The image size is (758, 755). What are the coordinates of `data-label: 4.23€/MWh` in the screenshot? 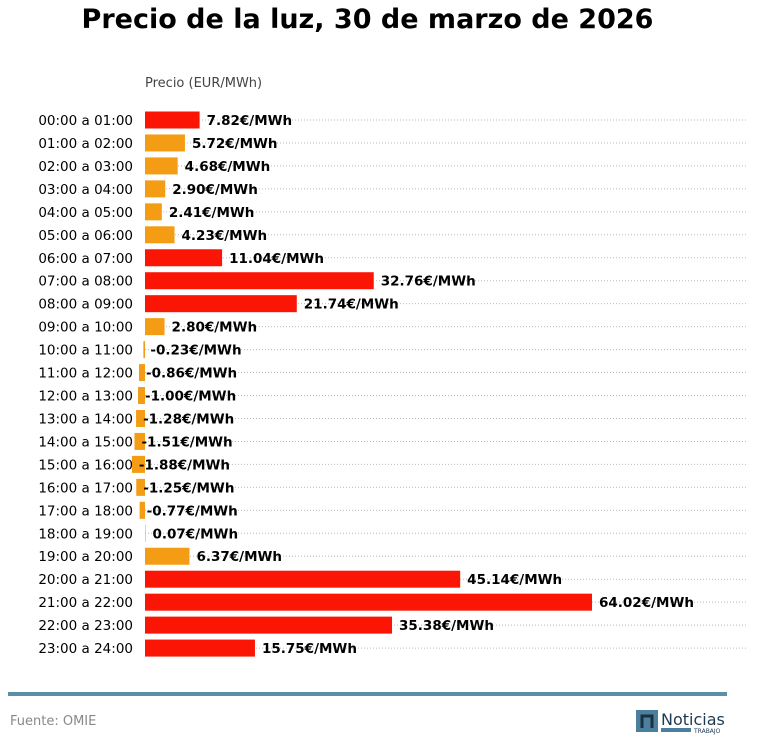 It's located at (225, 236).